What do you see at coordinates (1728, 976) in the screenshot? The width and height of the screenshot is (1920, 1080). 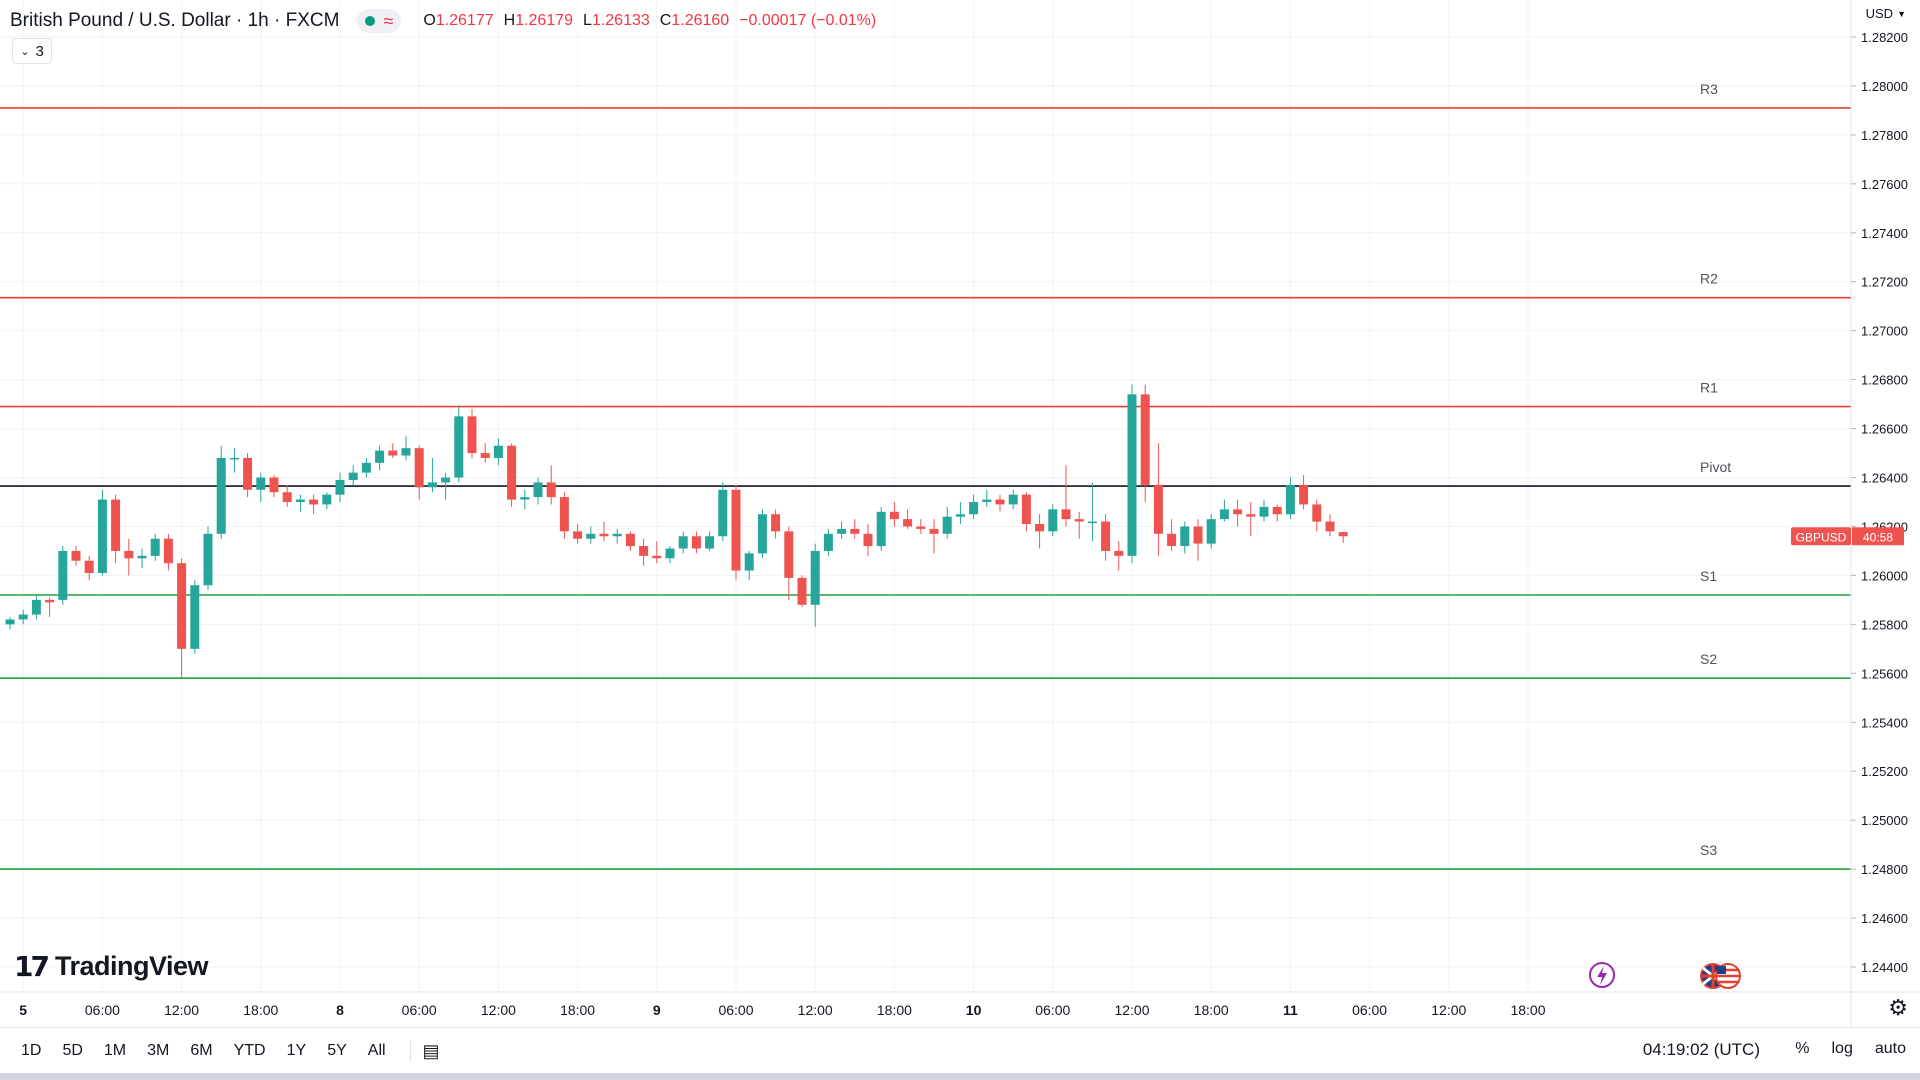 I see `us-flag-event-icon` at bounding box center [1728, 976].